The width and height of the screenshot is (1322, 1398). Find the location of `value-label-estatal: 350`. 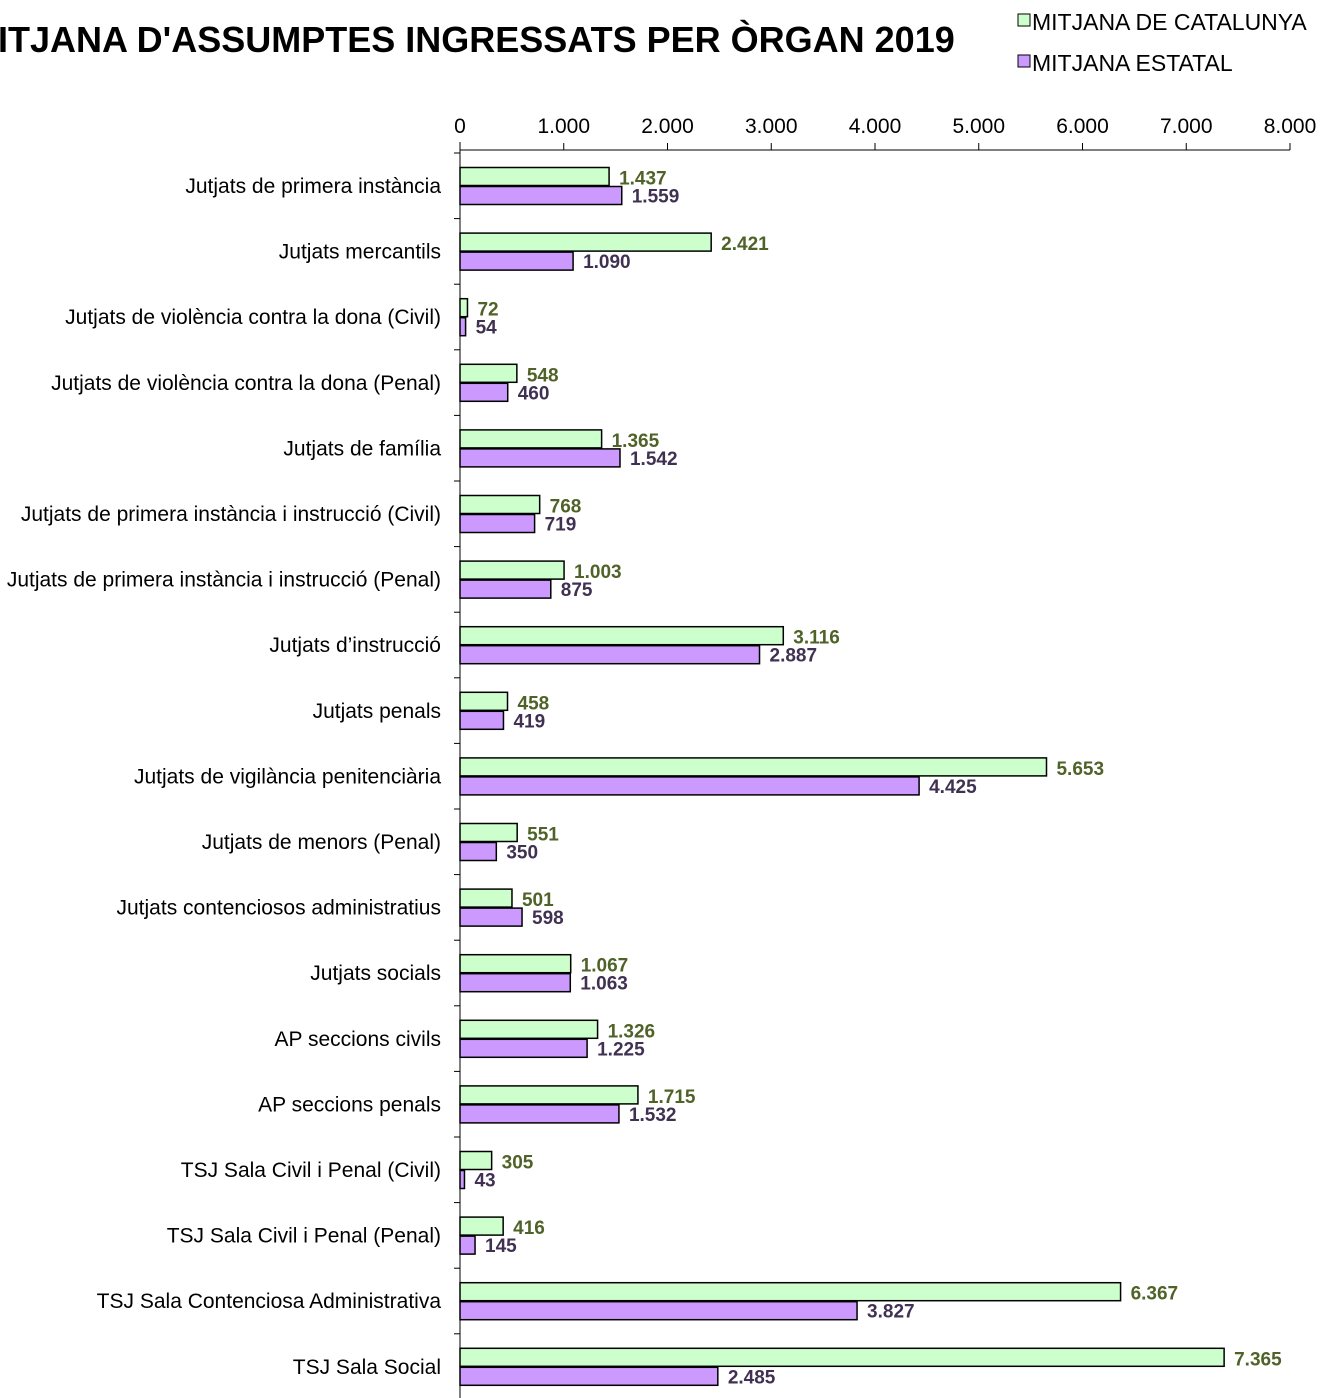

value-label-estatal: 350 is located at coordinates (522, 853).